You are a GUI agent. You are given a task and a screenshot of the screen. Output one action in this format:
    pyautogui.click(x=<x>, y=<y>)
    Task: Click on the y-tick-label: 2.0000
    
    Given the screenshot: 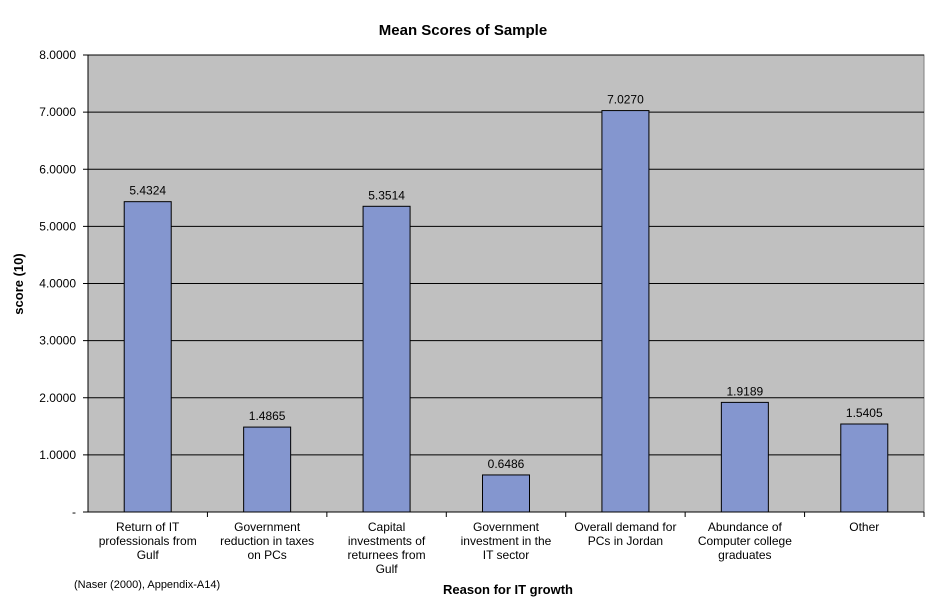 What is the action you would take?
    pyautogui.click(x=57, y=398)
    